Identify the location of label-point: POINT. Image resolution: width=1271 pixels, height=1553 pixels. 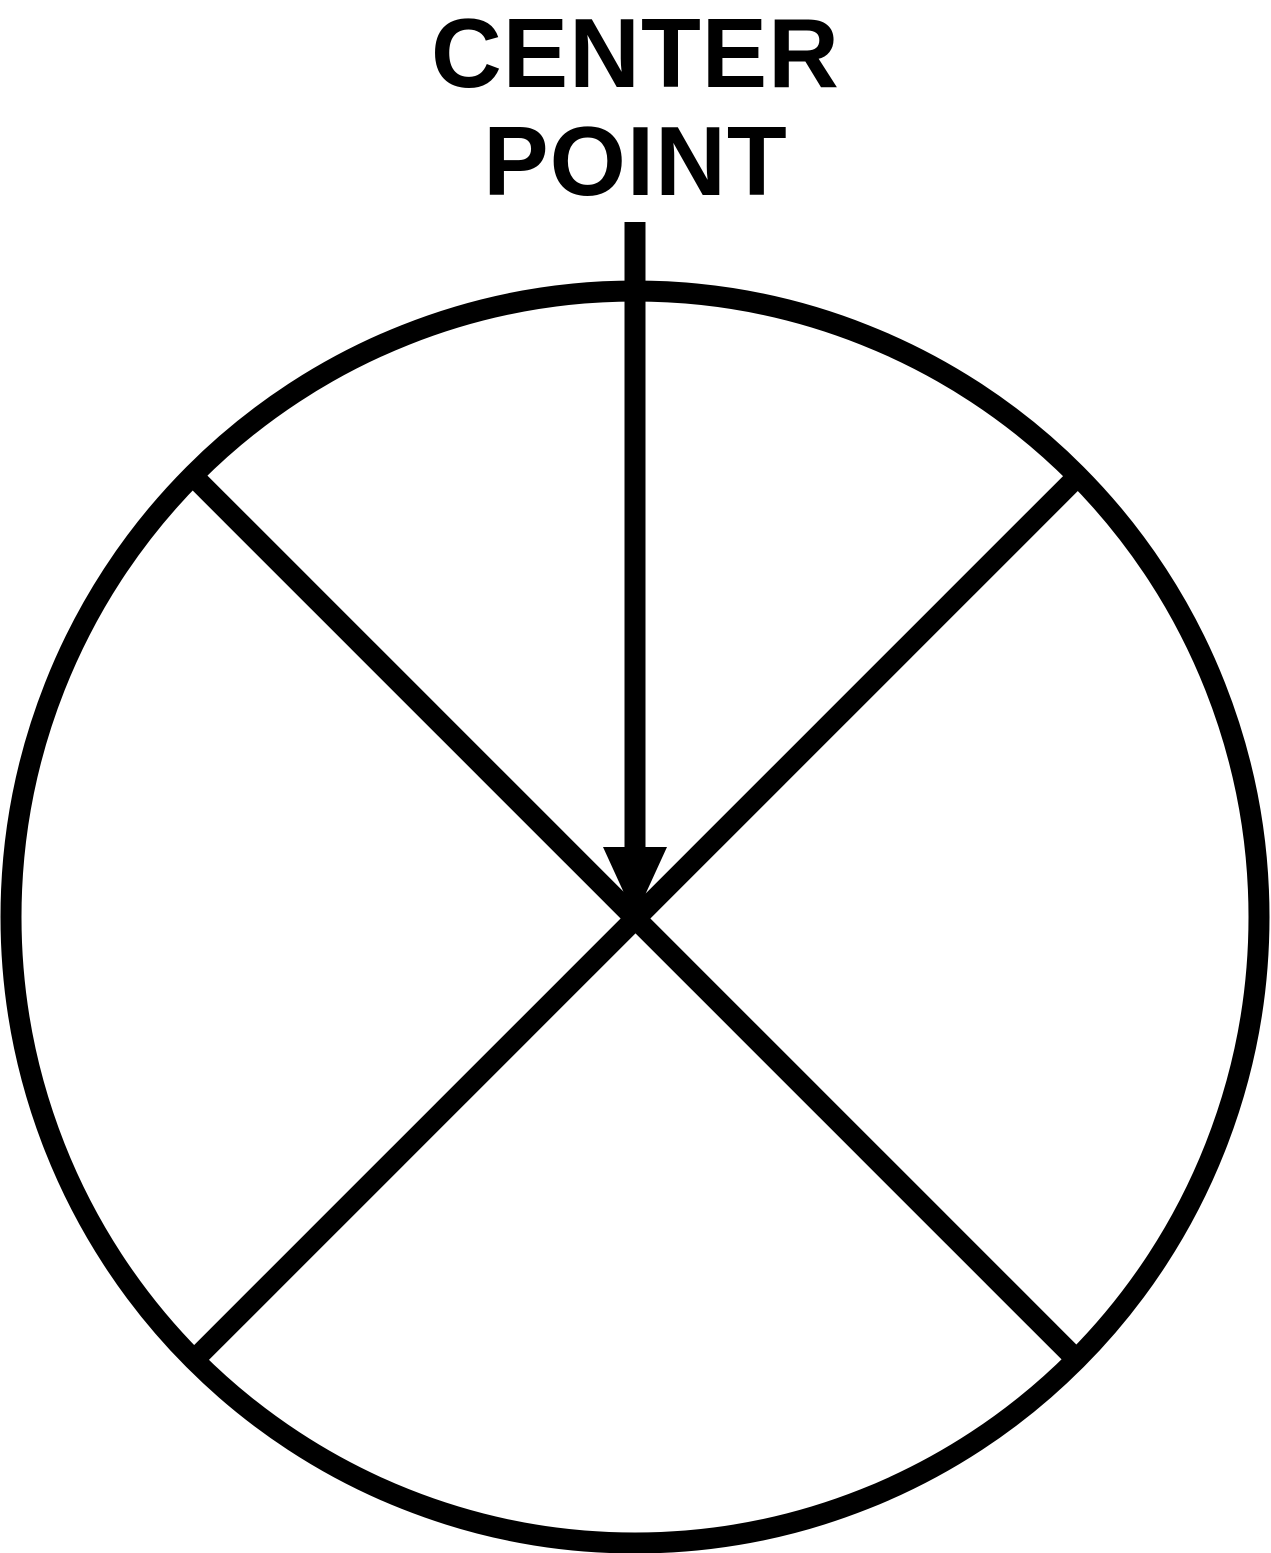
(635, 161).